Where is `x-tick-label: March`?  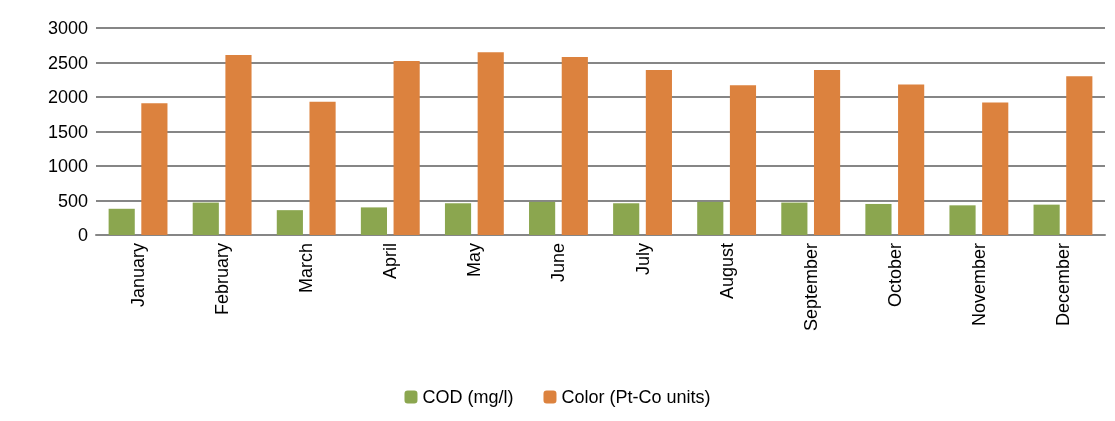 x-tick-label: March is located at coordinates (306, 268).